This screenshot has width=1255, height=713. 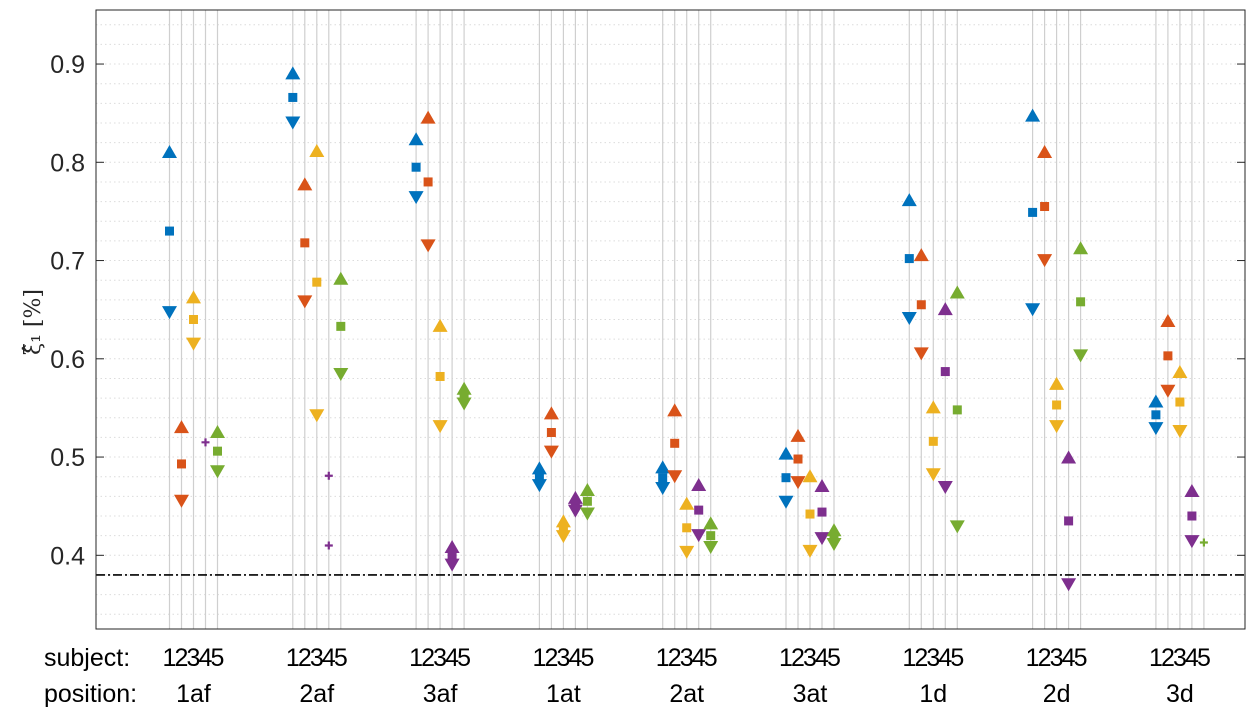 I want to click on position-label: 2af, so click(x=316, y=694).